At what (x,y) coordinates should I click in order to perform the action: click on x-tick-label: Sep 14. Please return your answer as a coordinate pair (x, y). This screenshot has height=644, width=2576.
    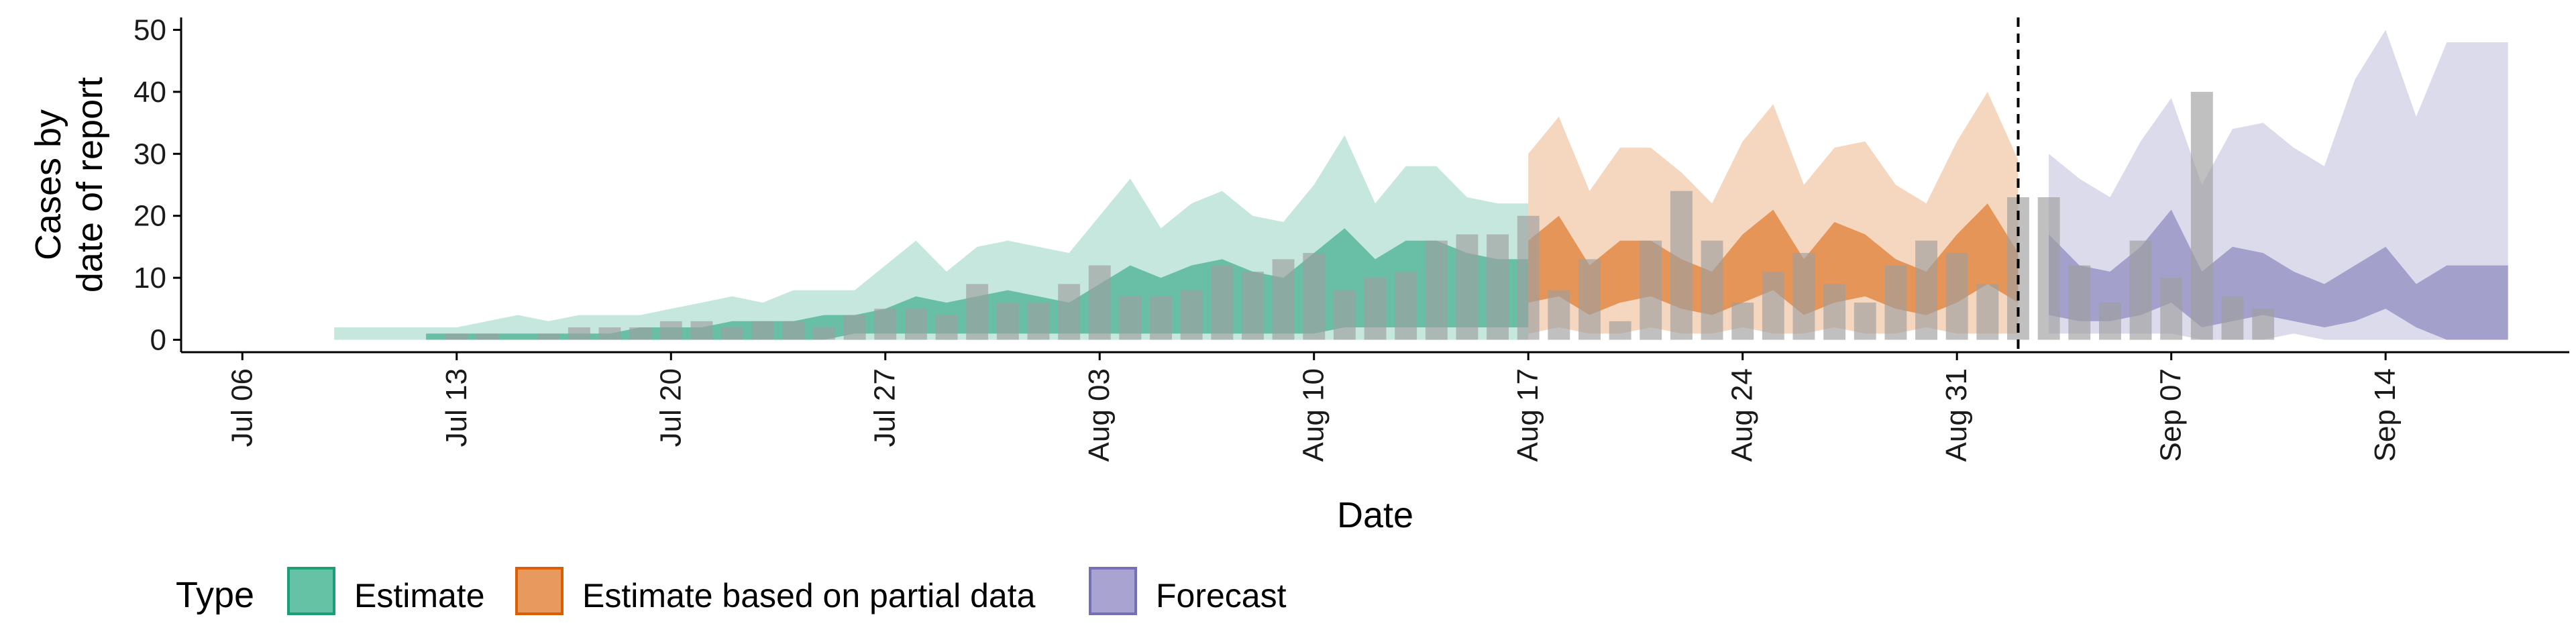
    Looking at the image, I should click on (2385, 415).